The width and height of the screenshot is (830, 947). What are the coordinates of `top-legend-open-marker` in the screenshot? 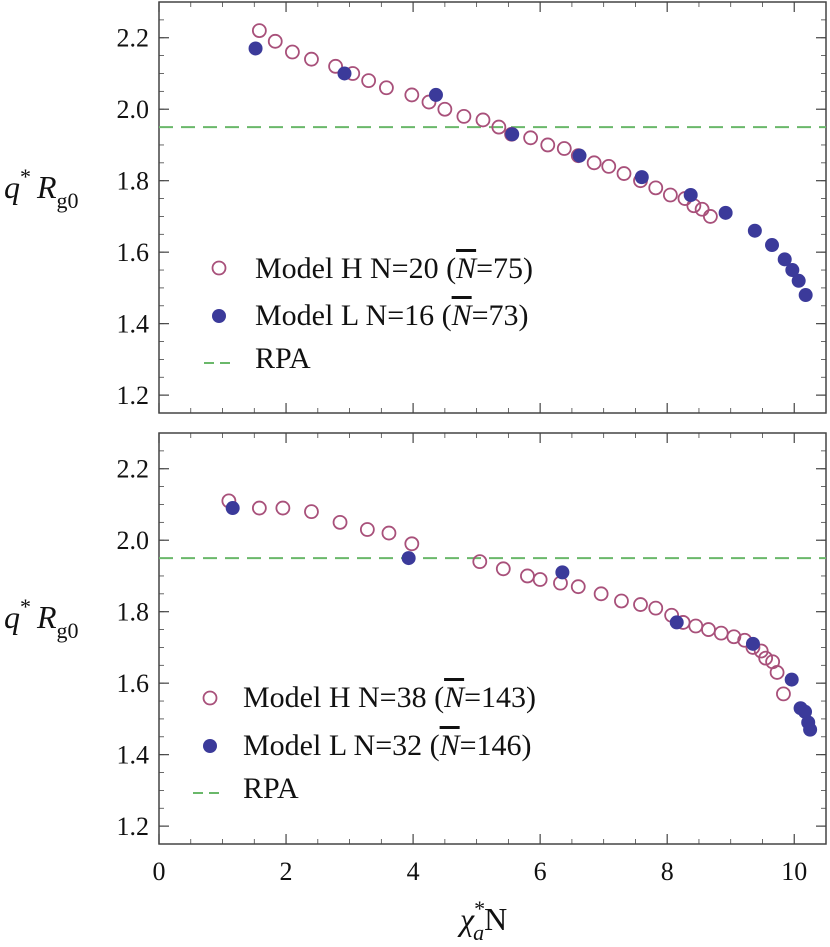 It's located at (219, 268).